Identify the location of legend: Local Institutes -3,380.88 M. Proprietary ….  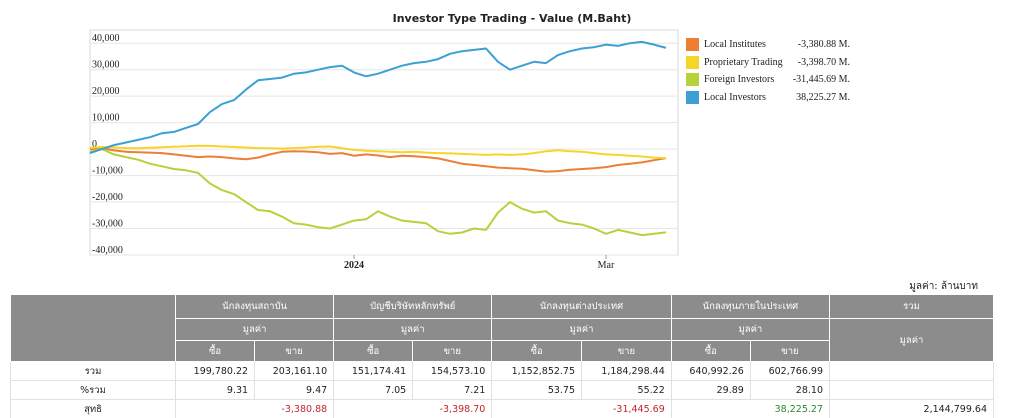
(786, 71).